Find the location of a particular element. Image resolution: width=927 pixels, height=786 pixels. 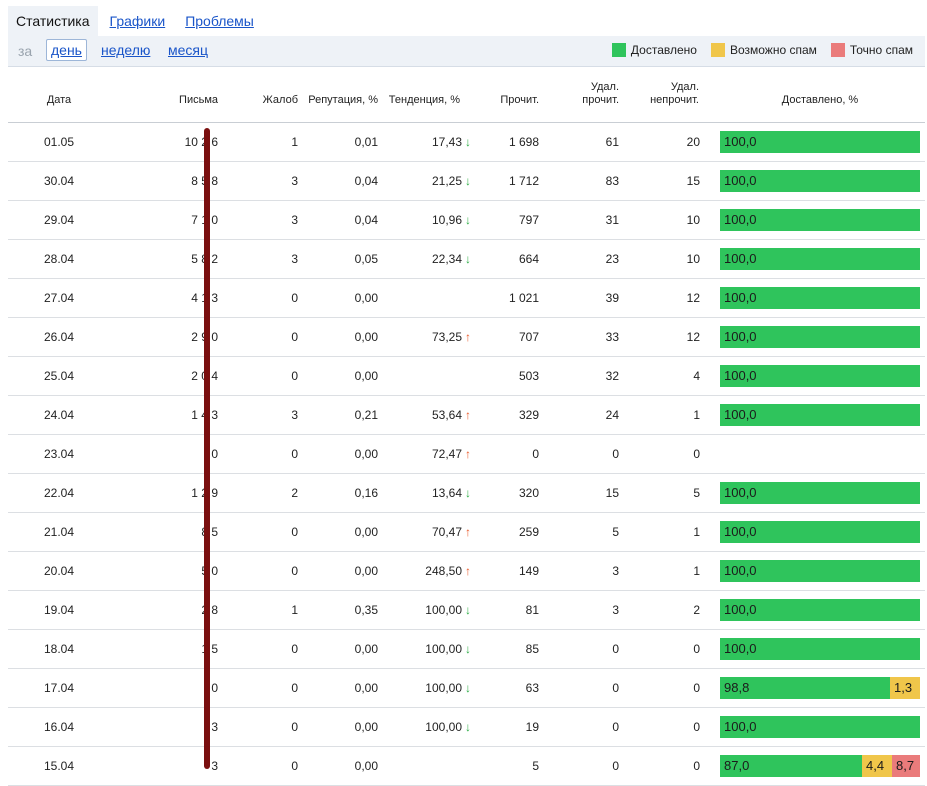

read-cell: 149 is located at coordinates (528, 571).